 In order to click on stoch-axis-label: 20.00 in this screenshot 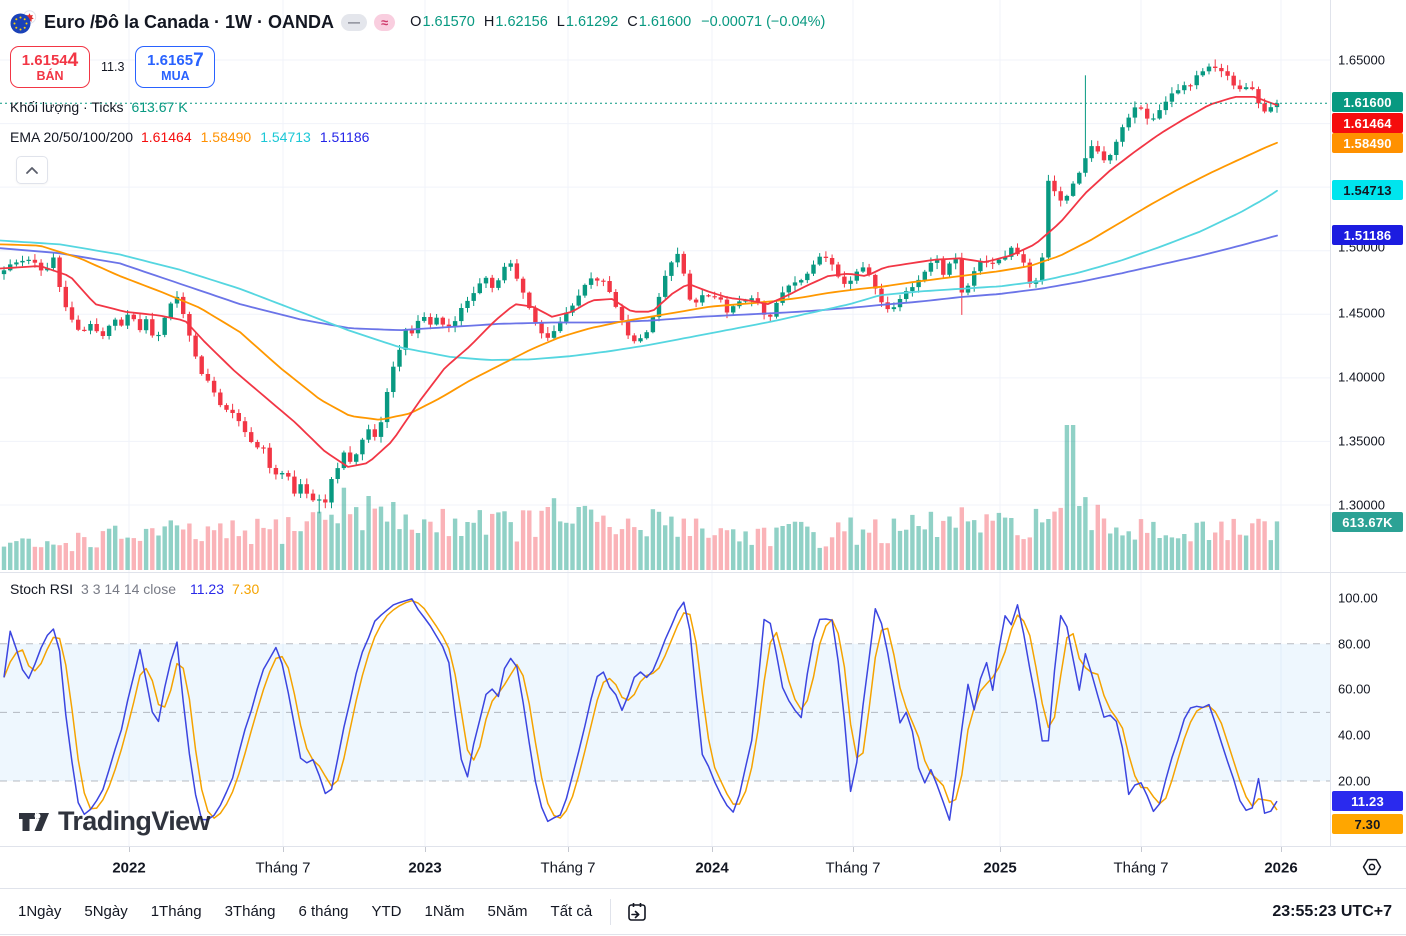, I will do `click(1354, 781)`.